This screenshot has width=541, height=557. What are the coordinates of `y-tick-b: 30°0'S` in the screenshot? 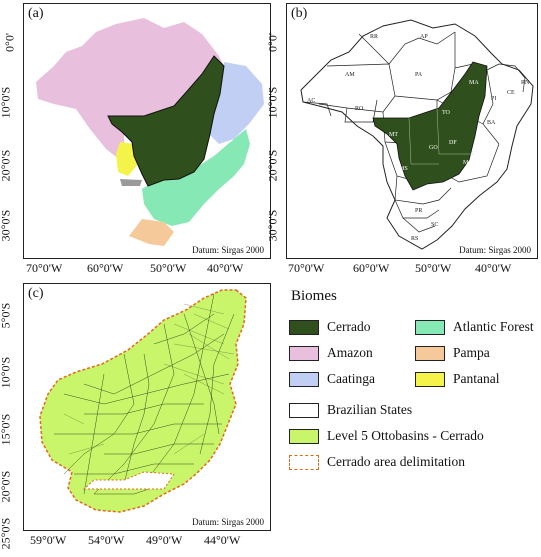 It's located at (272, 225).